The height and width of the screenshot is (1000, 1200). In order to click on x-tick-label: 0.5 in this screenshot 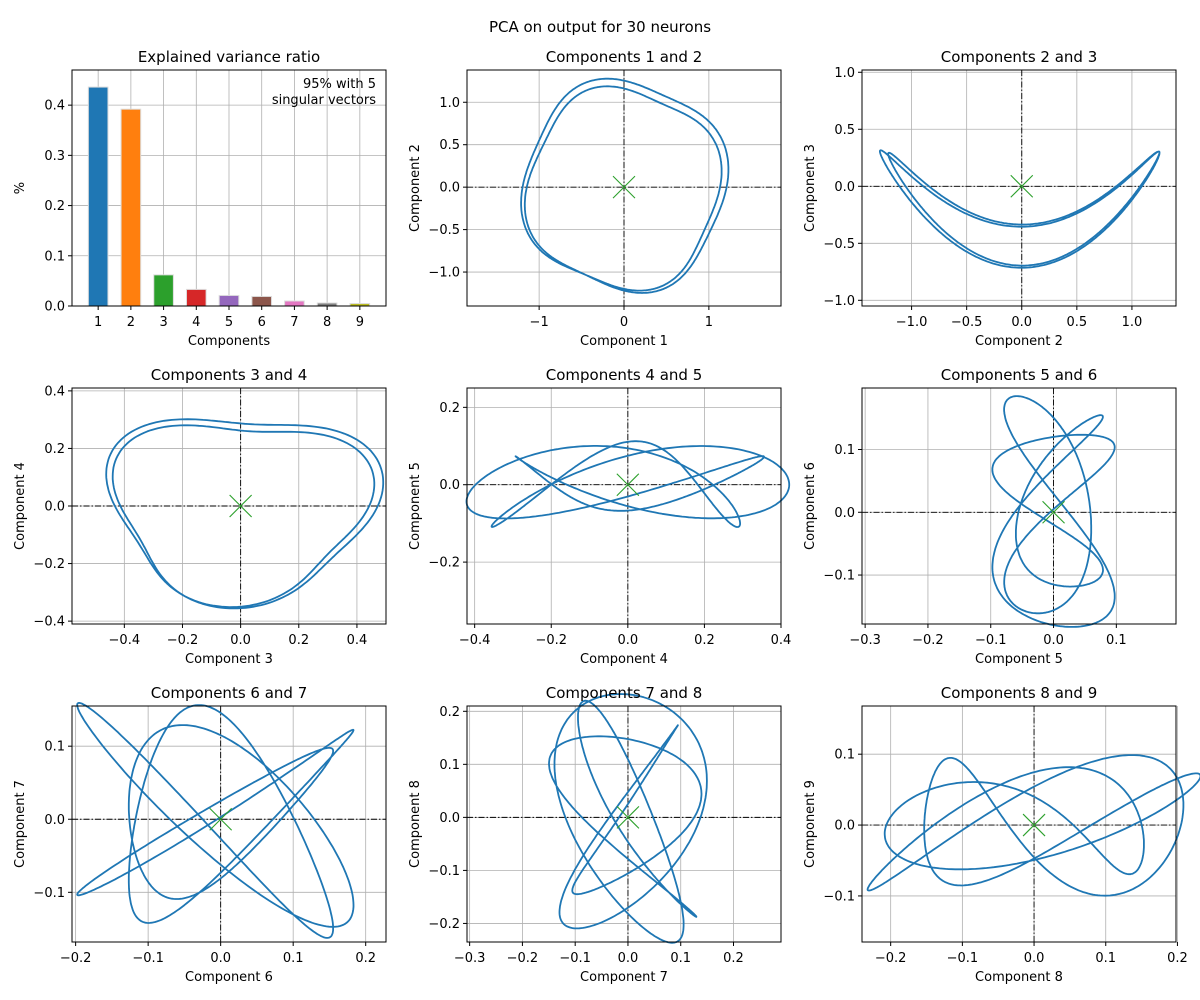, I will do `click(1076, 322)`.